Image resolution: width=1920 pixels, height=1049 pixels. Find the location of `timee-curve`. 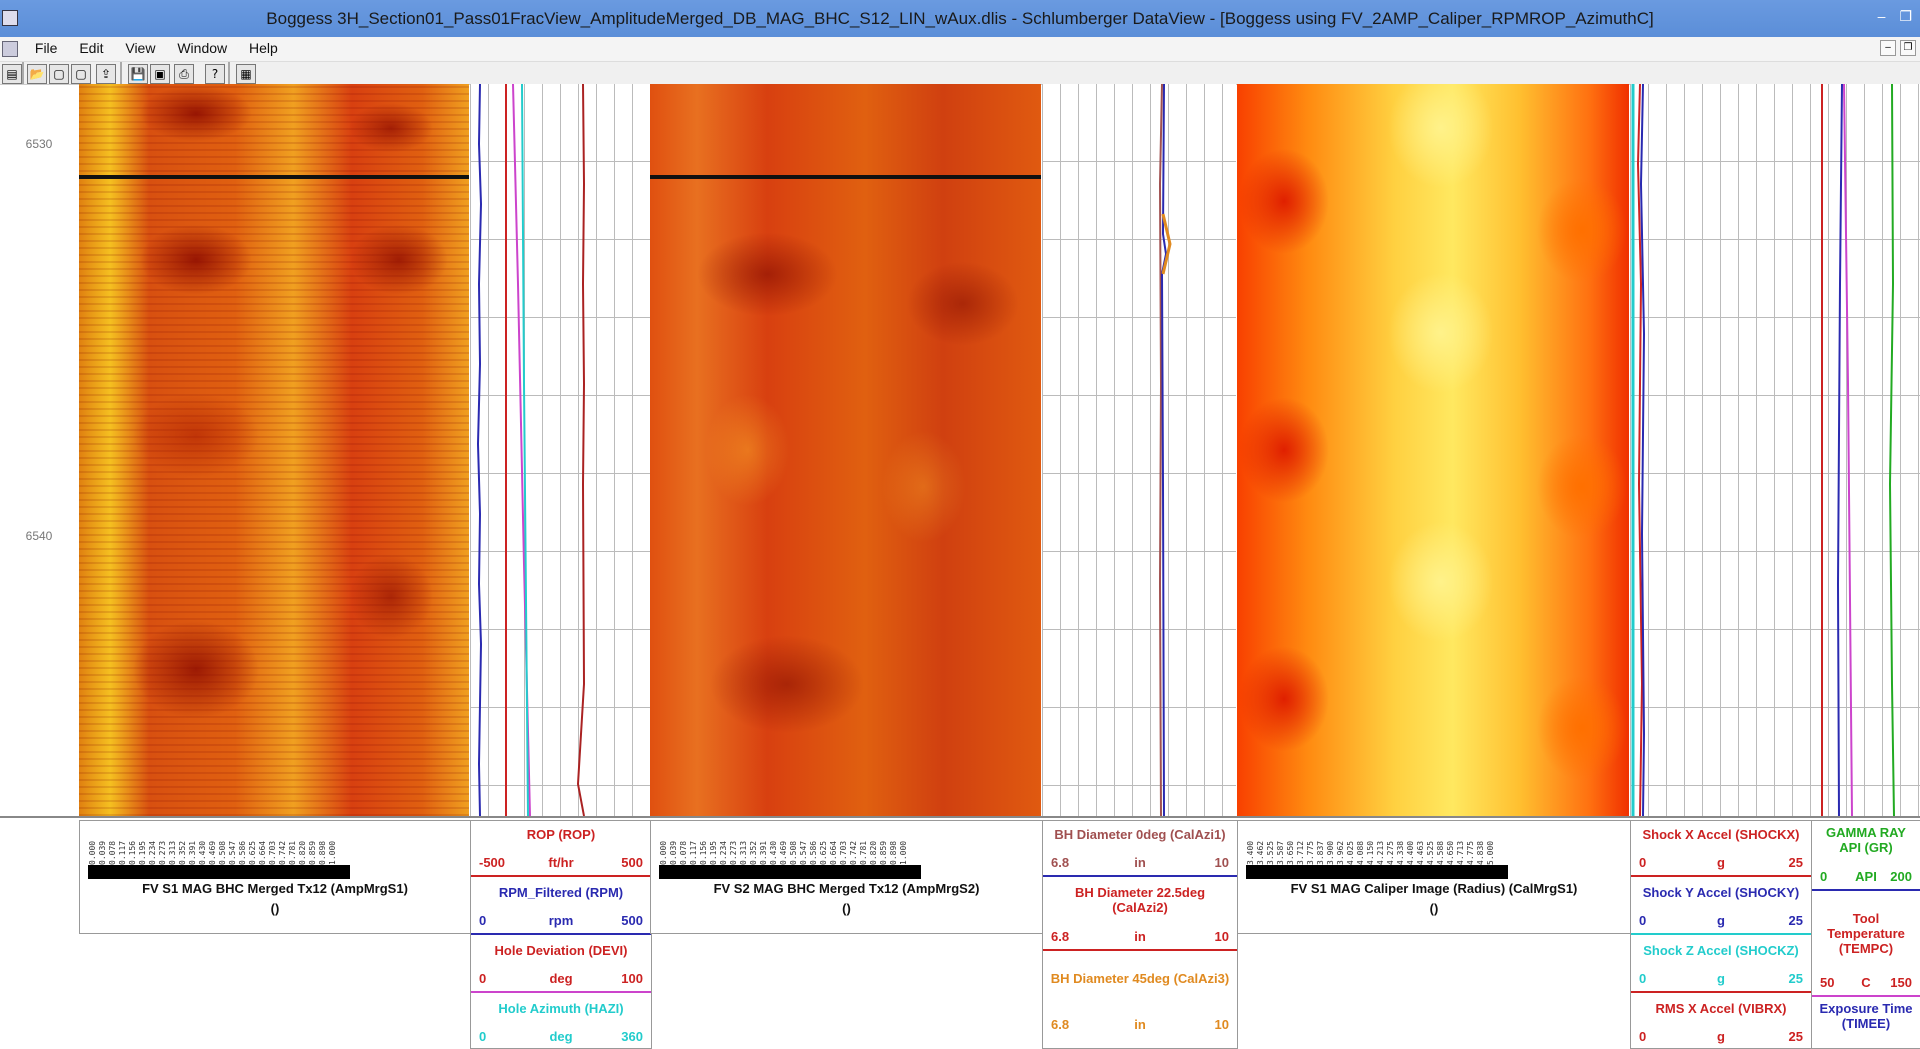

timee-curve is located at coordinates (1848, 450).